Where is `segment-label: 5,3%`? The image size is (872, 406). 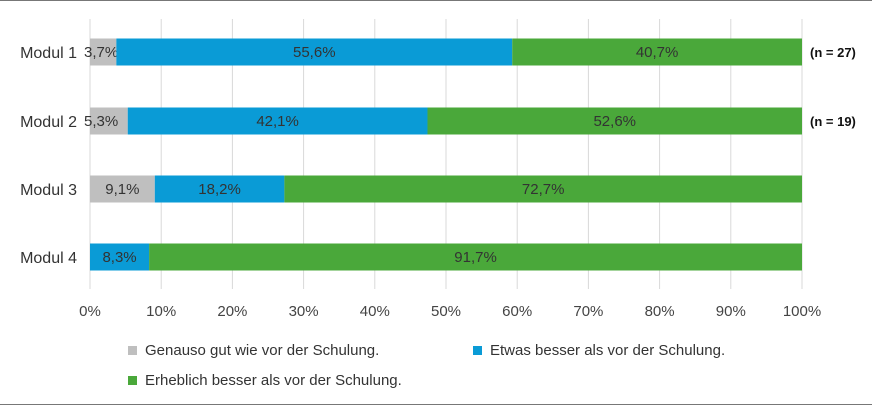
segment-label: 5,3% is located at coordinates (101, 121).